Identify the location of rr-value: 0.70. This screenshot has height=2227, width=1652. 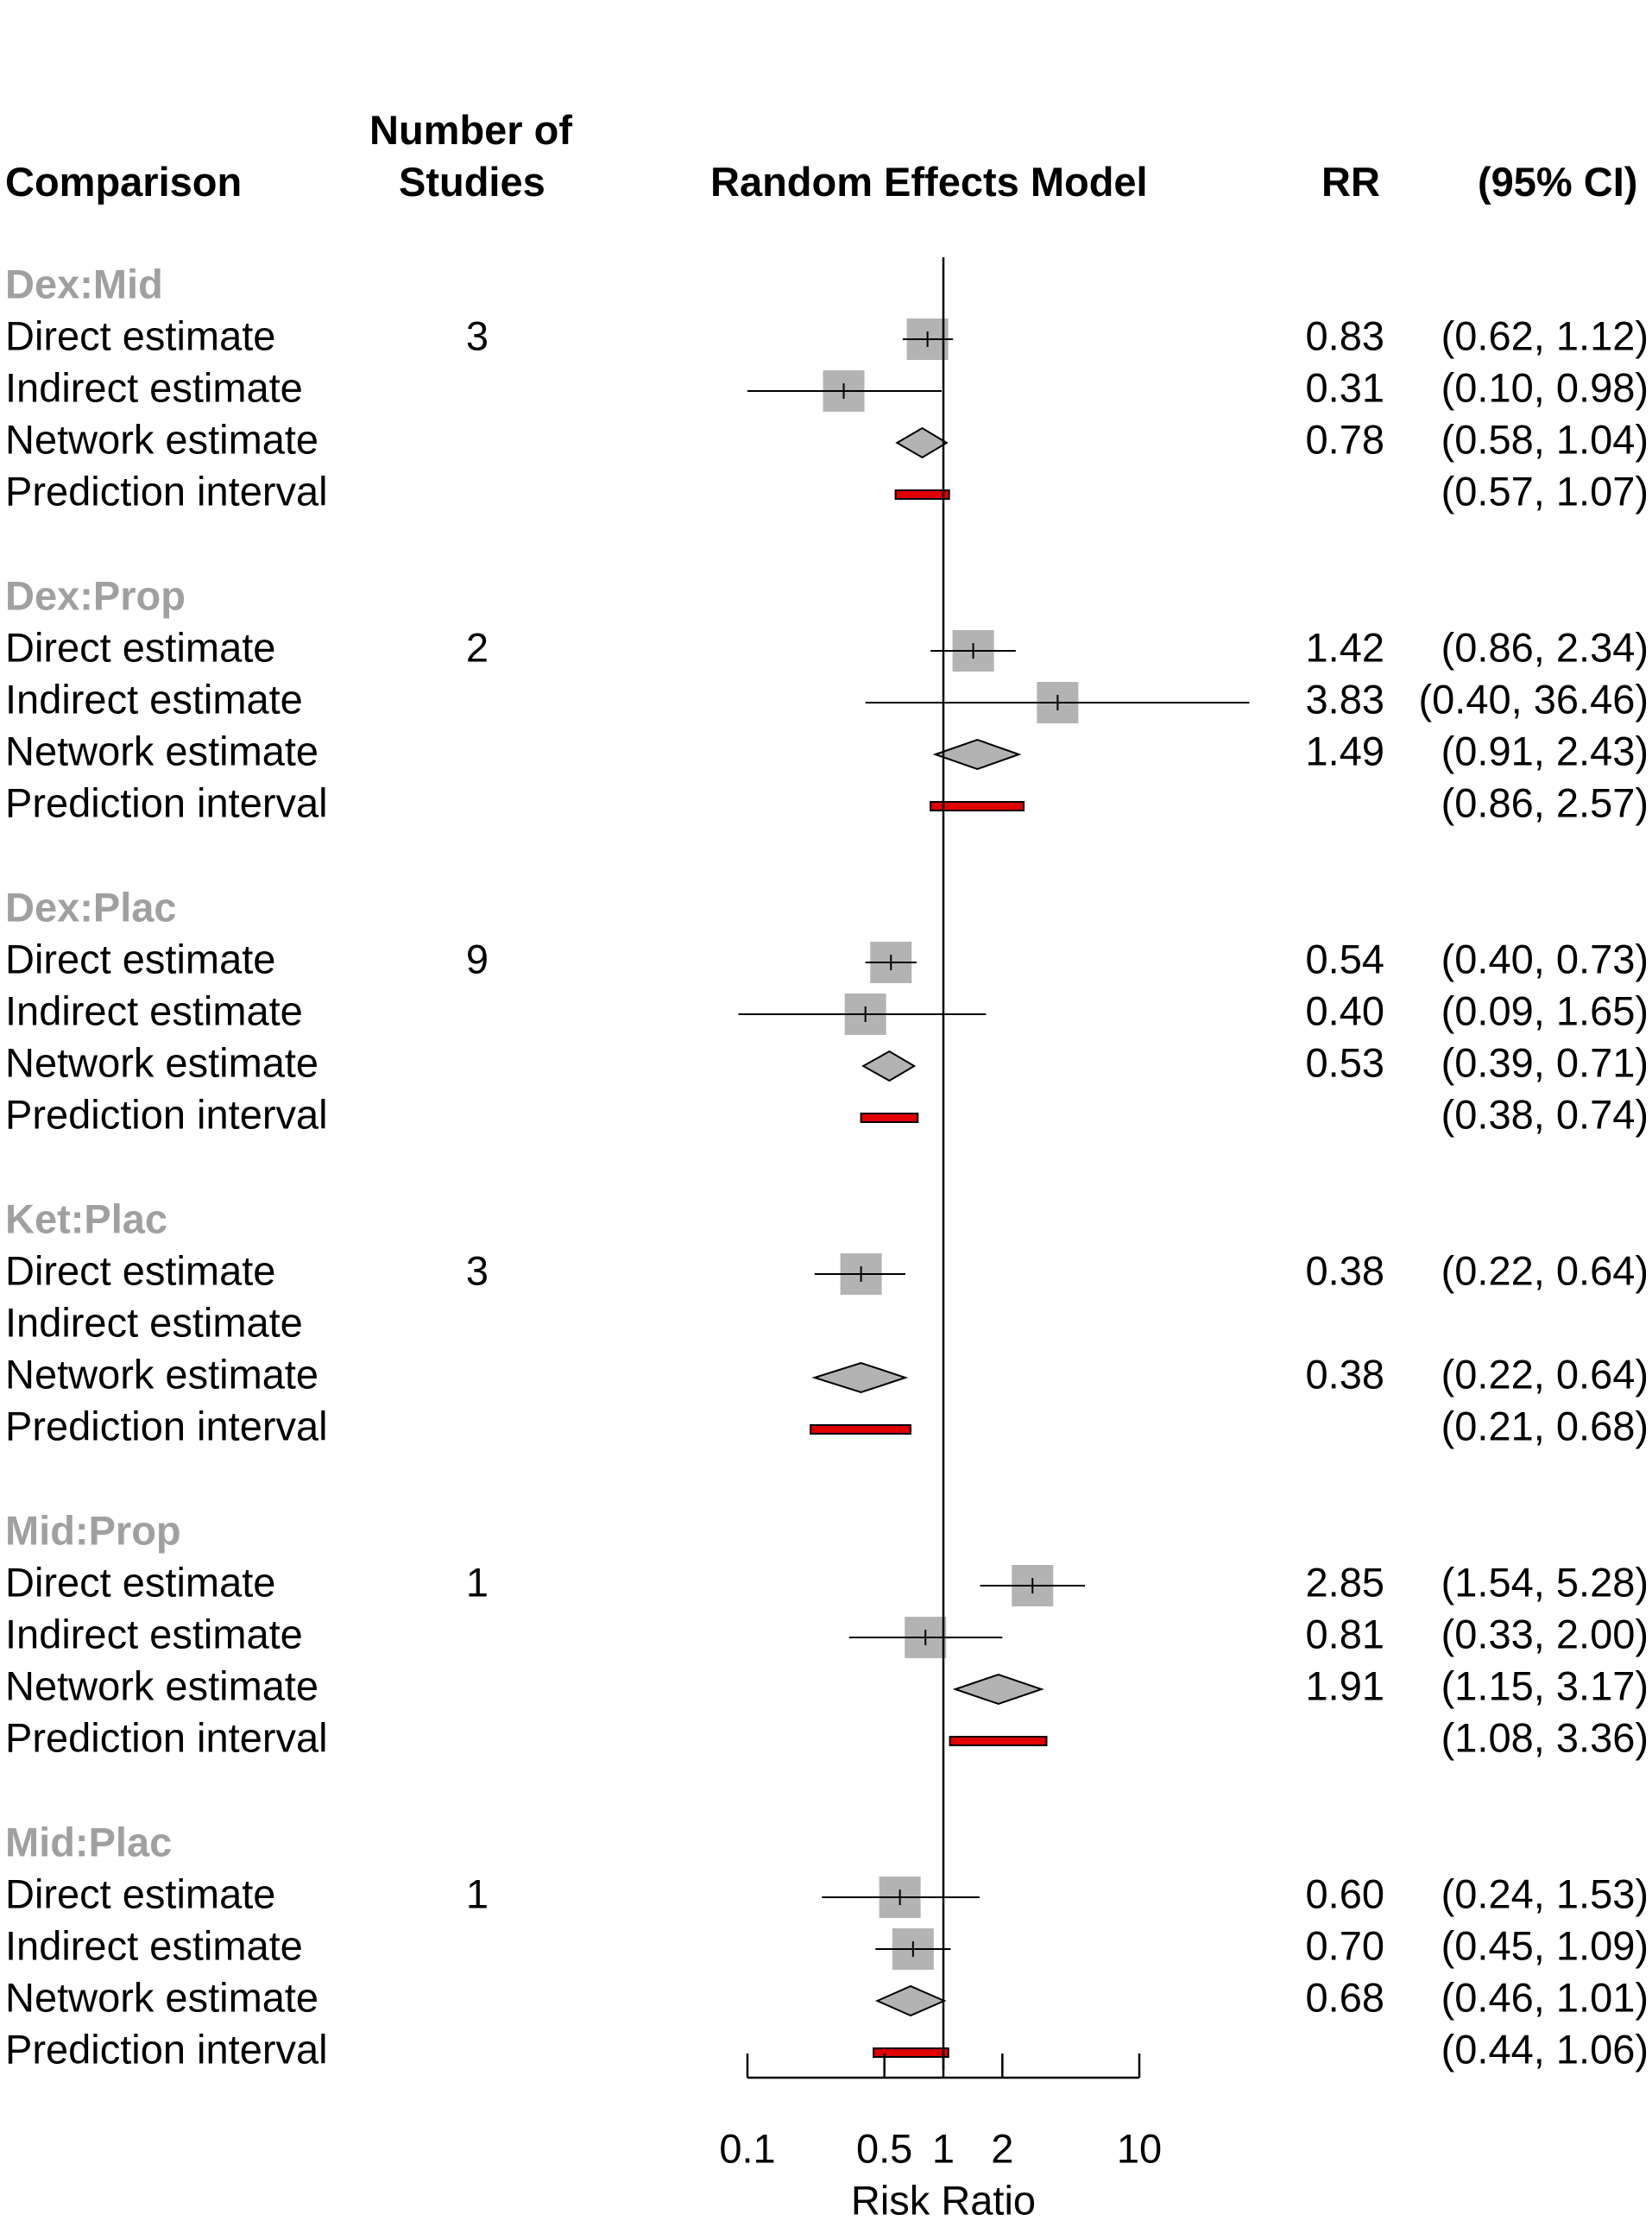
(1345, 1945).